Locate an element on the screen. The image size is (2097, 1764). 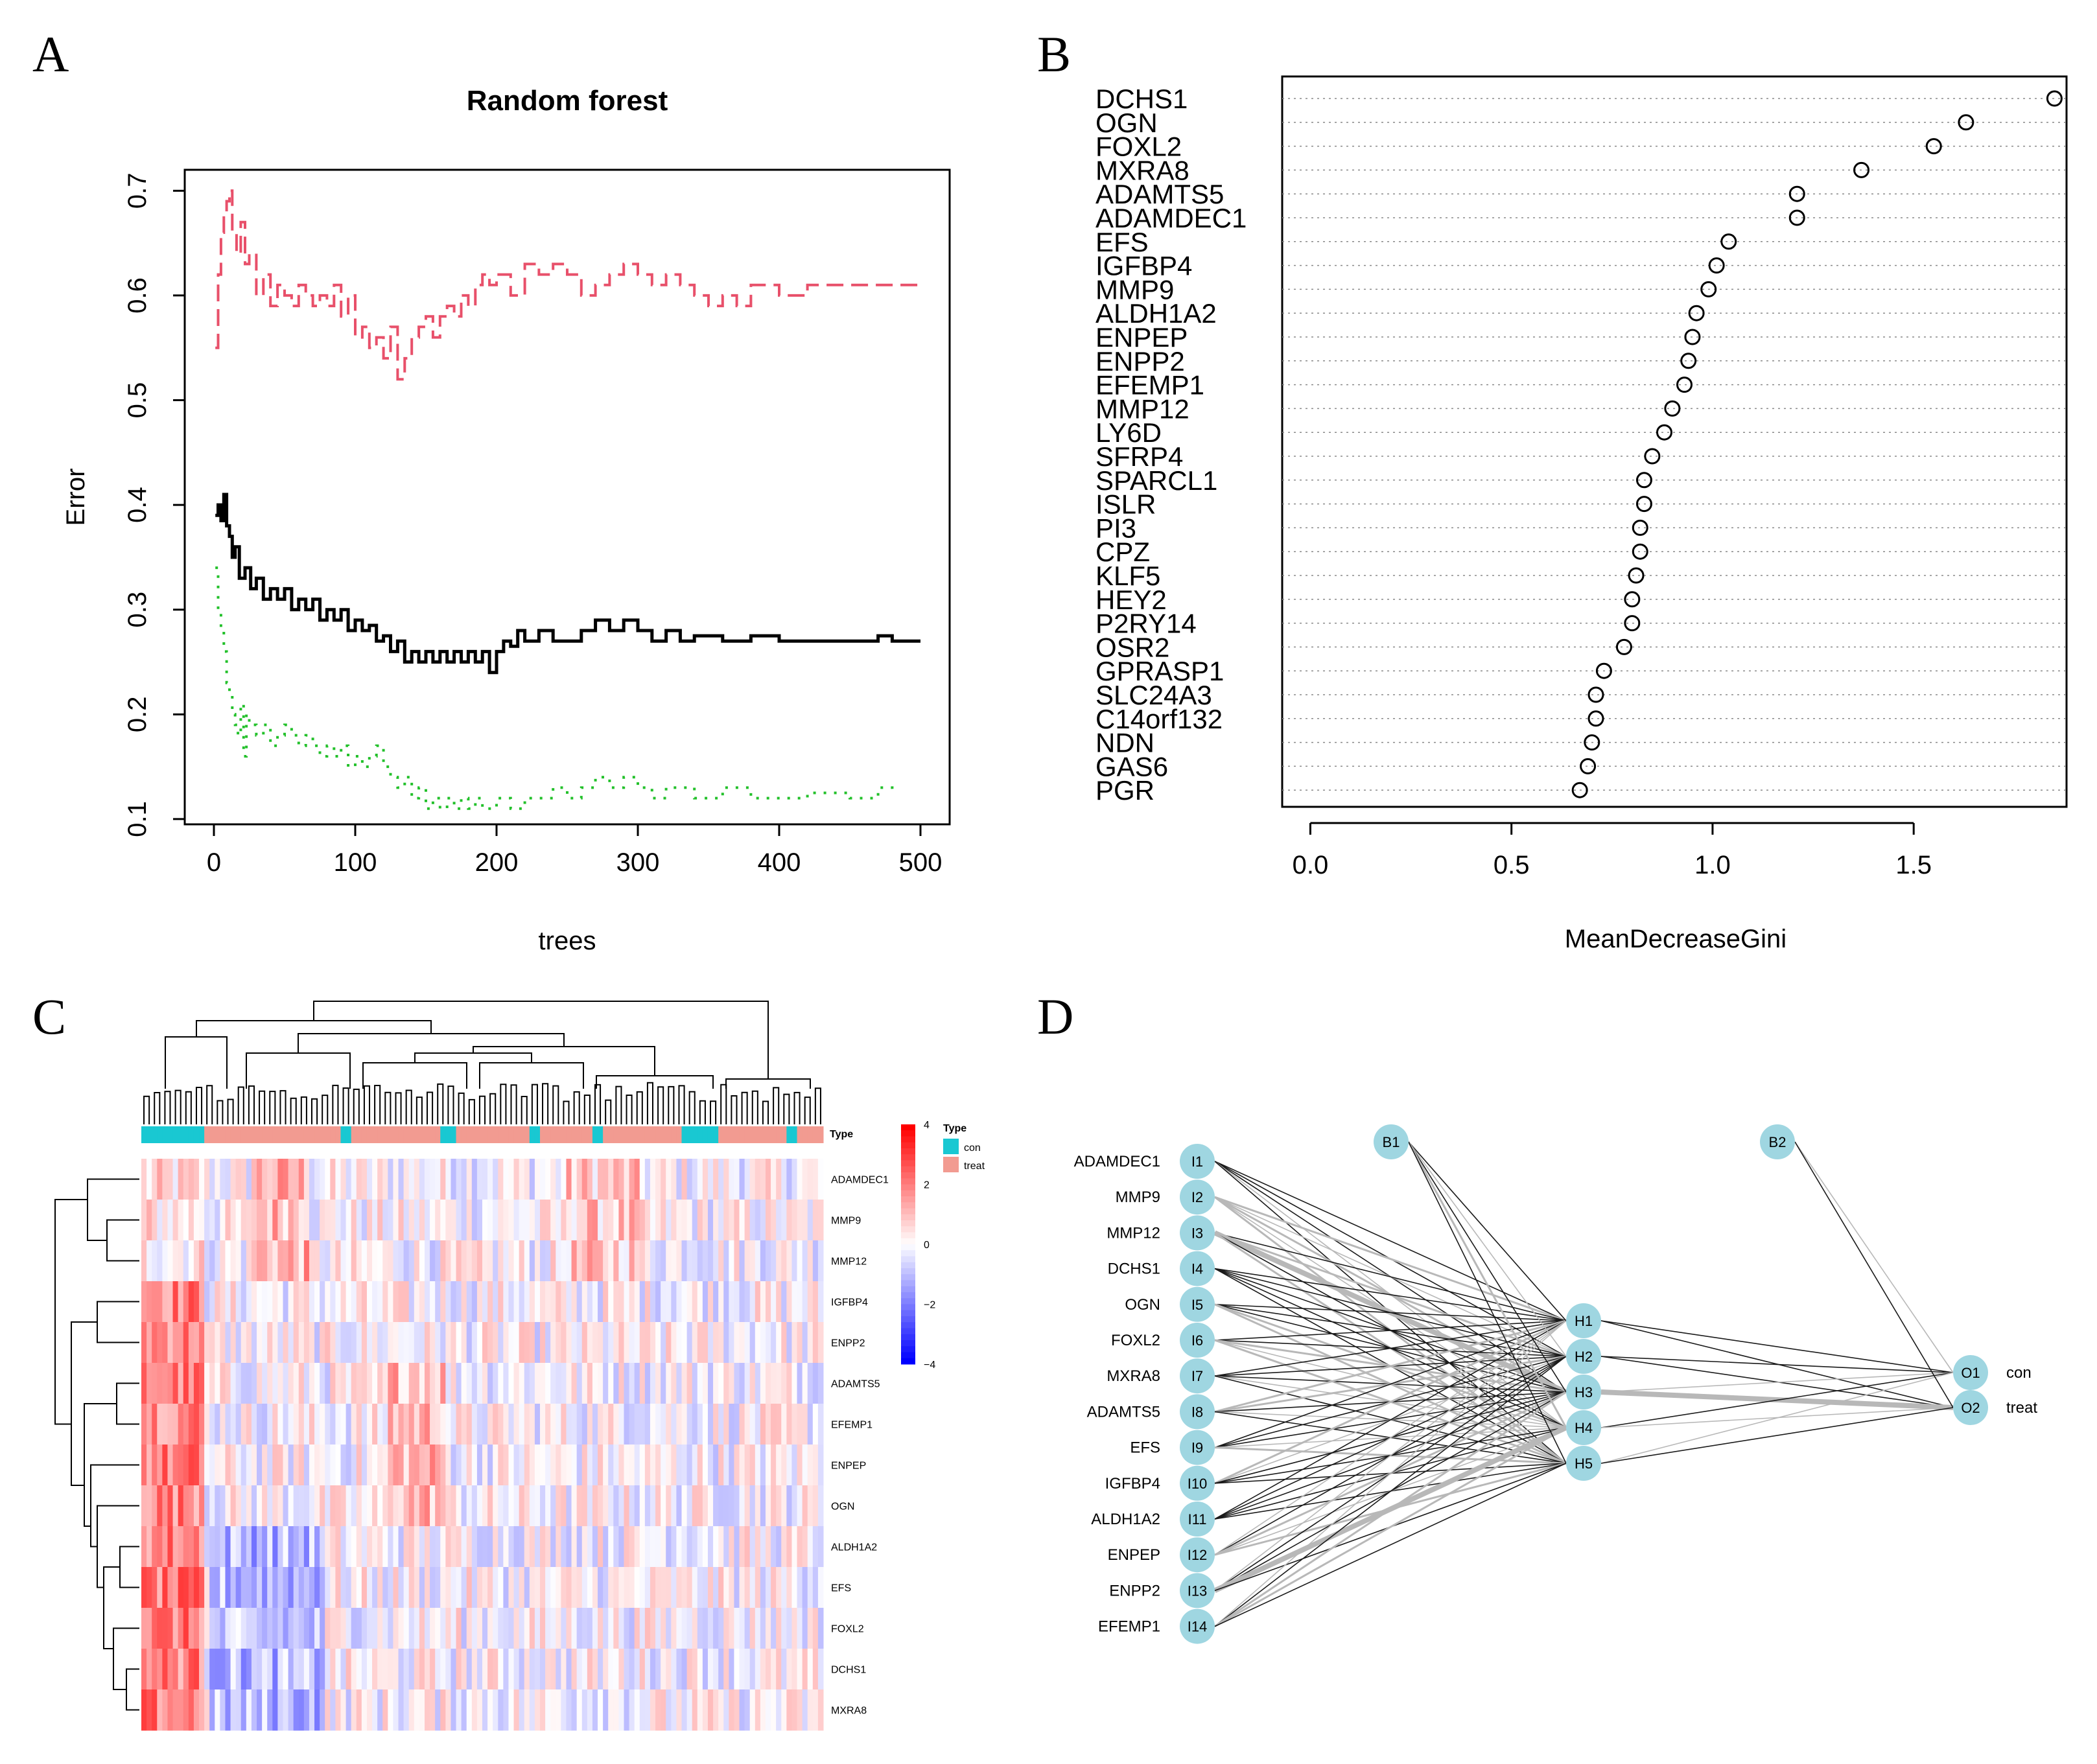
y-tick-label: 0.3 is located at coordinates (137, 610).